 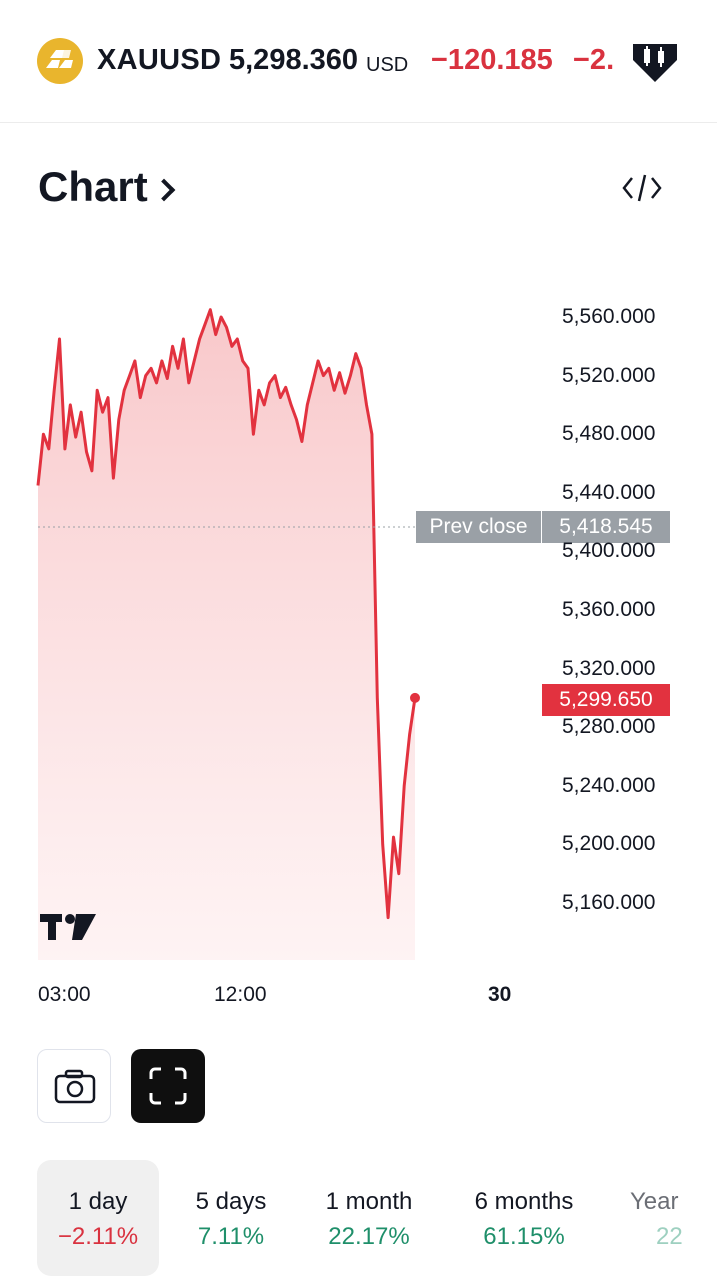 What do you see at coordinates (609, 434) in the screenshot?
I see `y-tick-label: 5,480.000` at bounding box center [609, 434].